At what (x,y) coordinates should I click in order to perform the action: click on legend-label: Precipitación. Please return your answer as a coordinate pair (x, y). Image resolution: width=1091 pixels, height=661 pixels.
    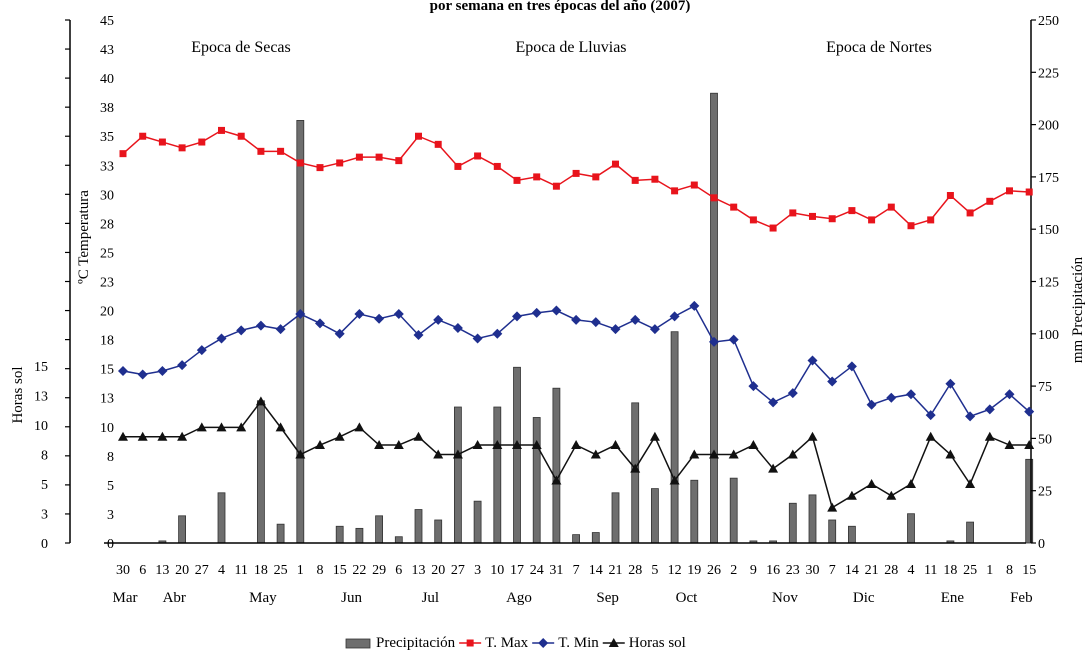
    Looking at the image, I should click on (416, 643).